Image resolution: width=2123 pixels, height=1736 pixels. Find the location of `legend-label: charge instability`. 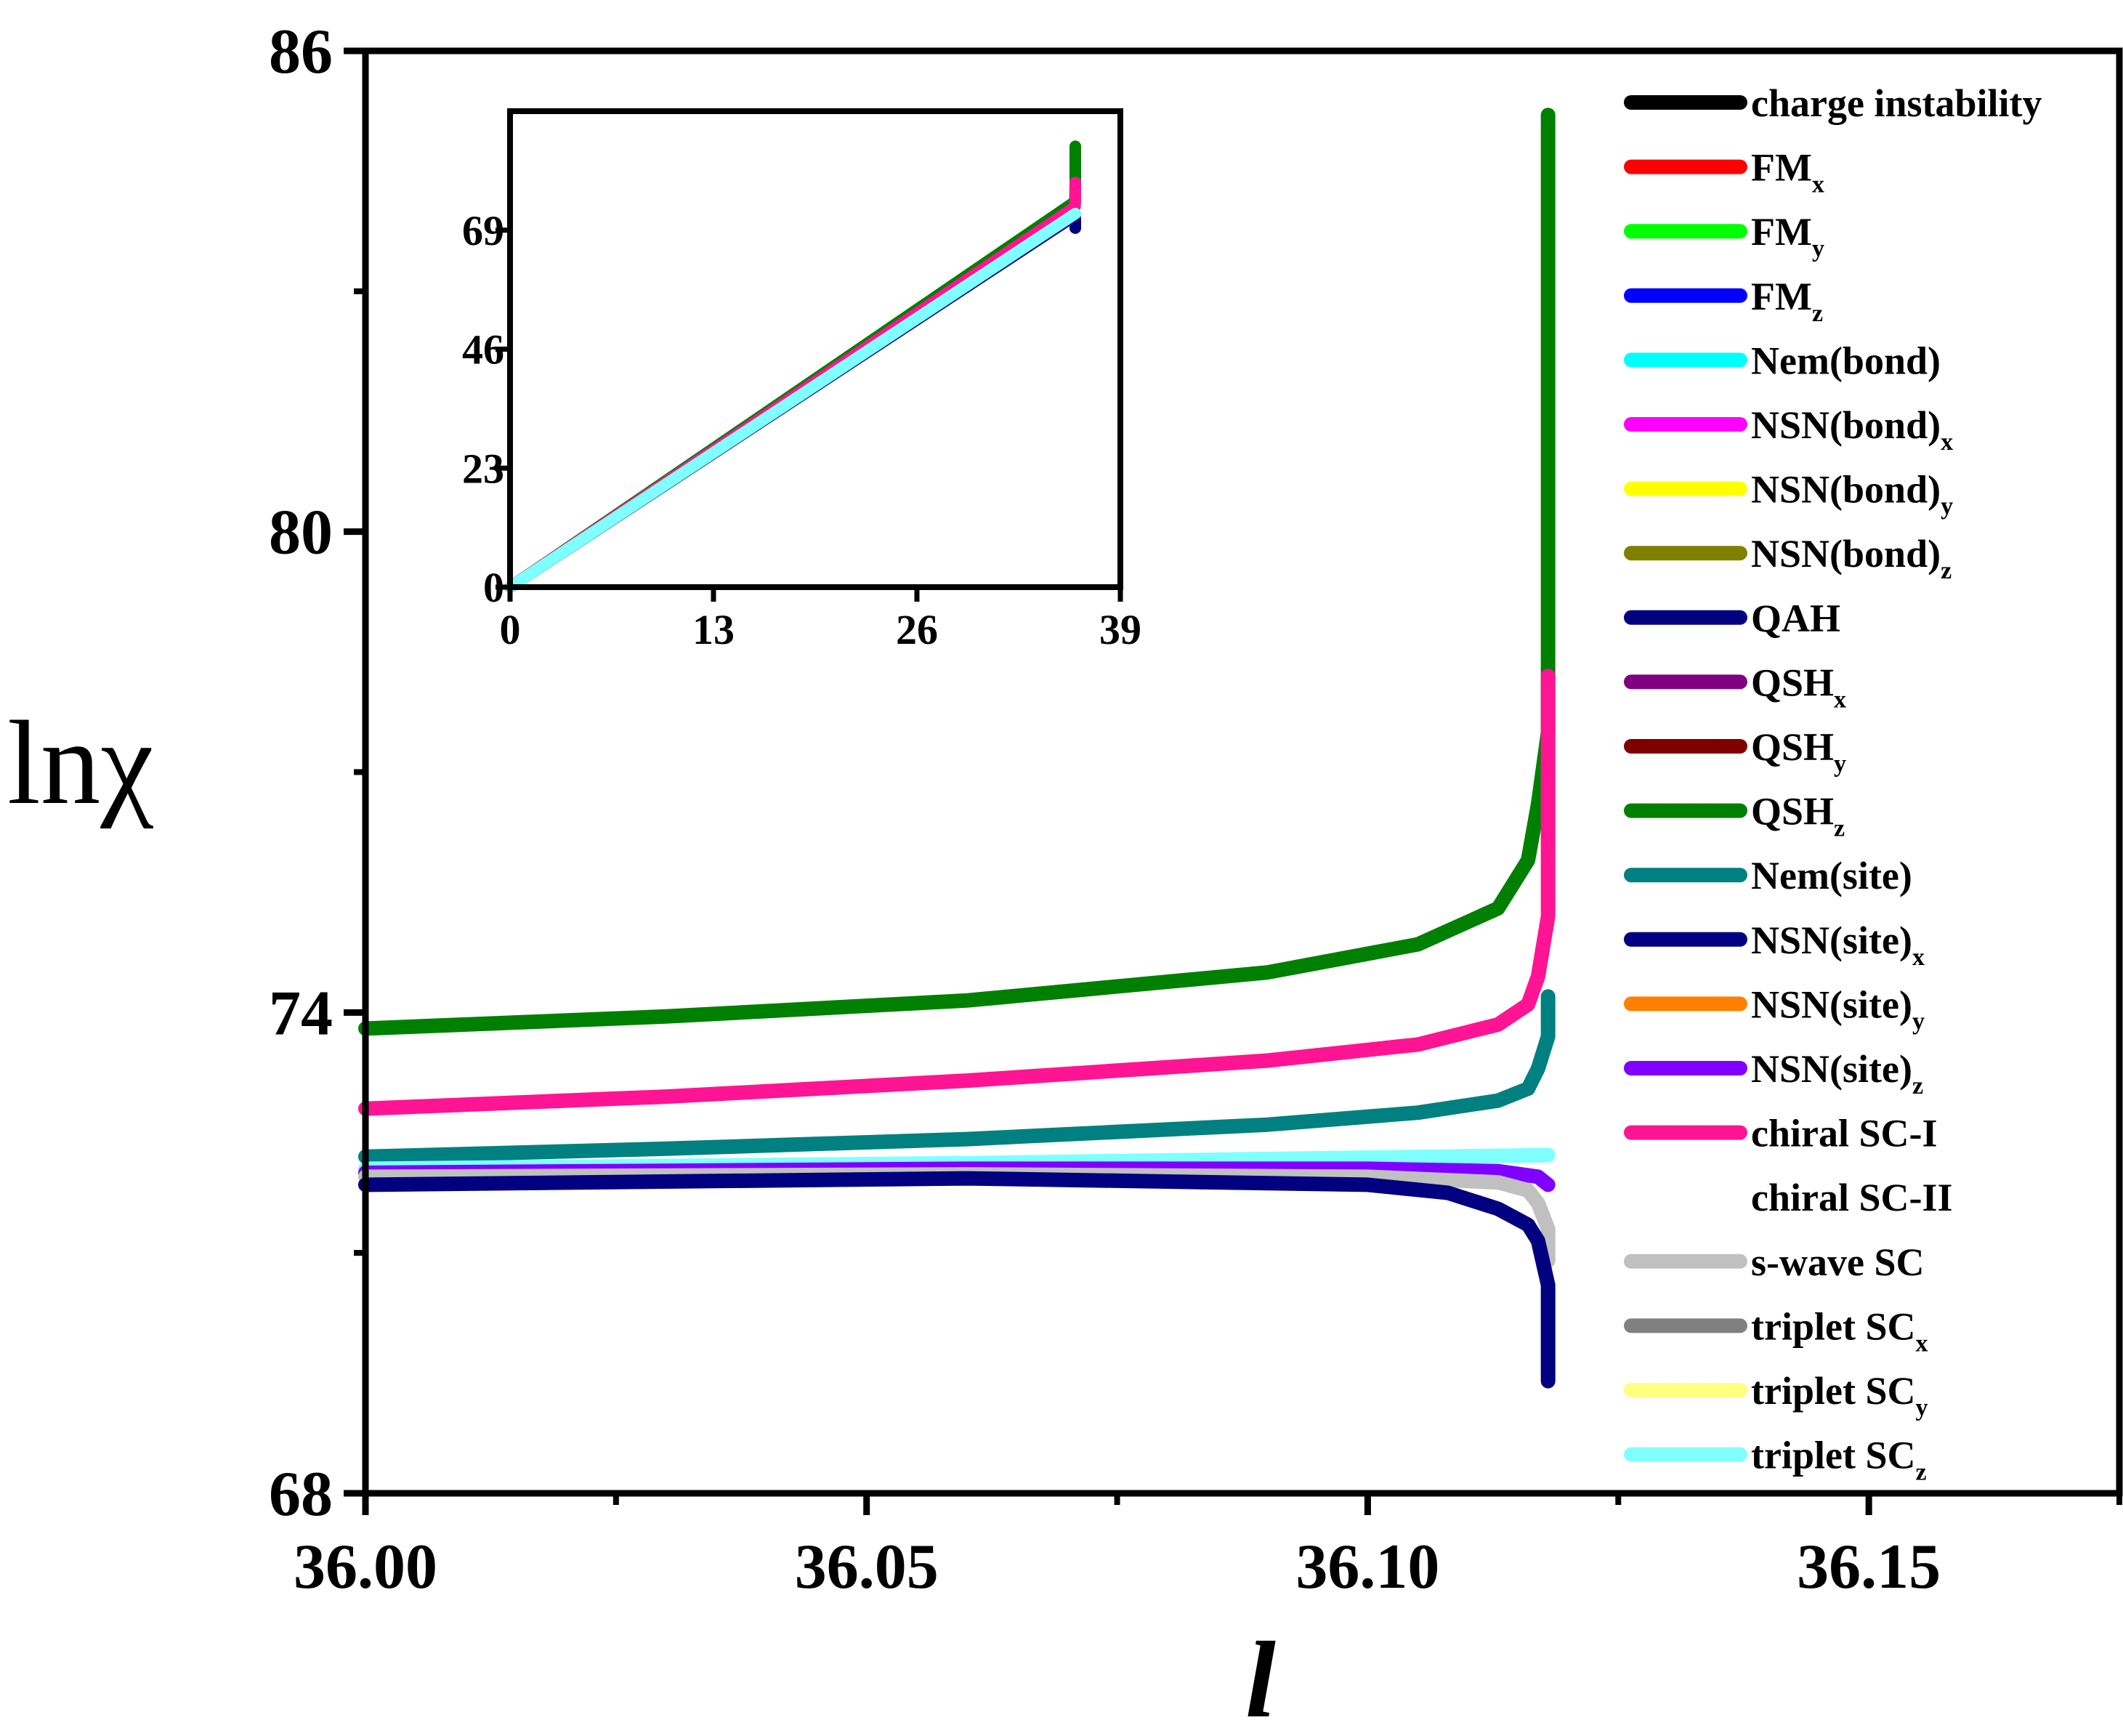

legend-label: charge instability is located at coordinates (1896, 103).